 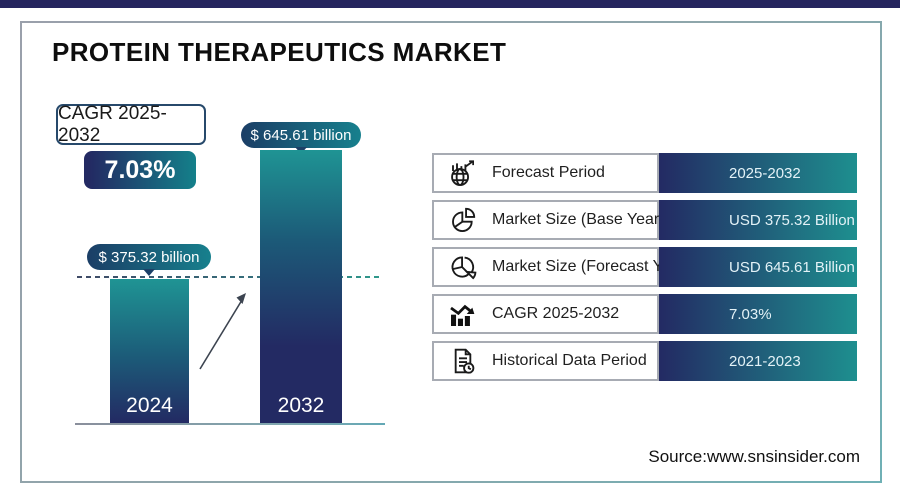 I want to click on table-value-cell: USD 645.61 Billion, so click(x=758, y=267).